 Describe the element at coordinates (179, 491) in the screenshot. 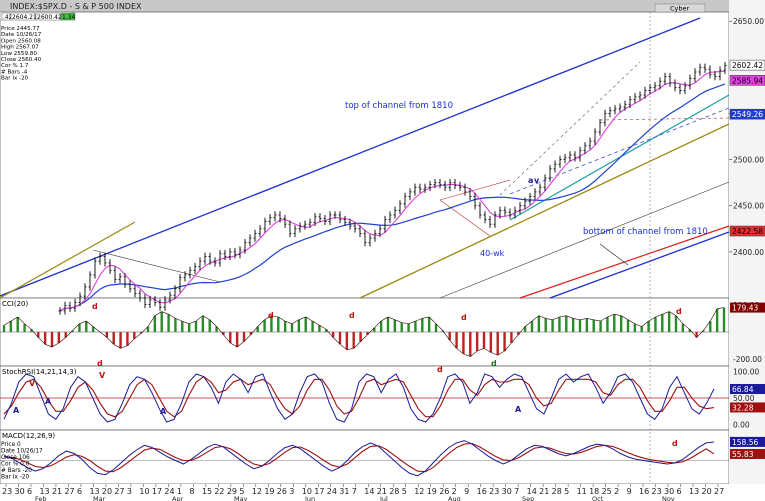

I see `x-day-label: 1` at that location.